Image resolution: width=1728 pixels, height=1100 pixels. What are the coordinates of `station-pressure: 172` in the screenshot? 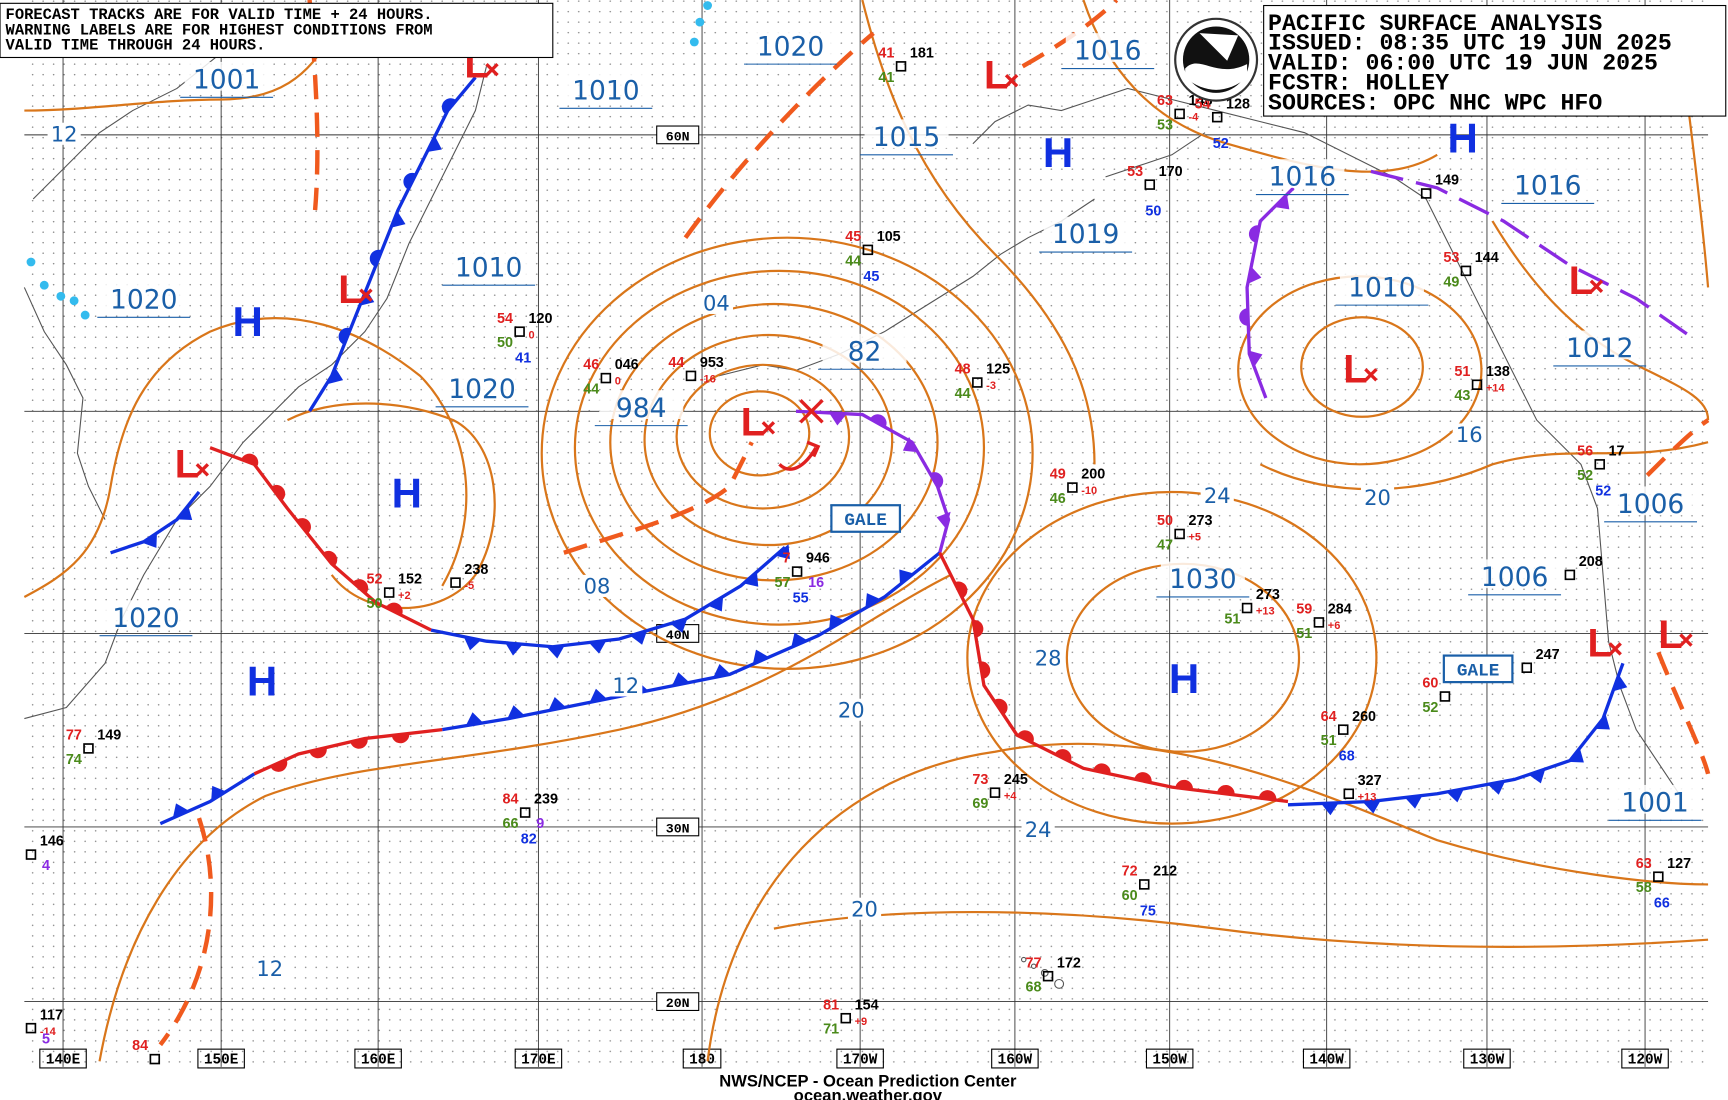 It's located at (1069, 963).